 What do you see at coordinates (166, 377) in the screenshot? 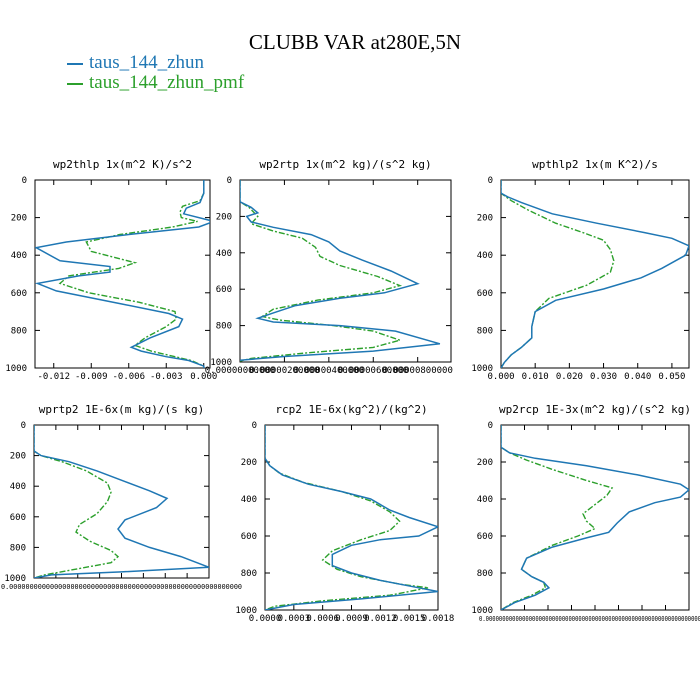
I see `x-tick-label: -0.003` at bounding box center [166, 377].